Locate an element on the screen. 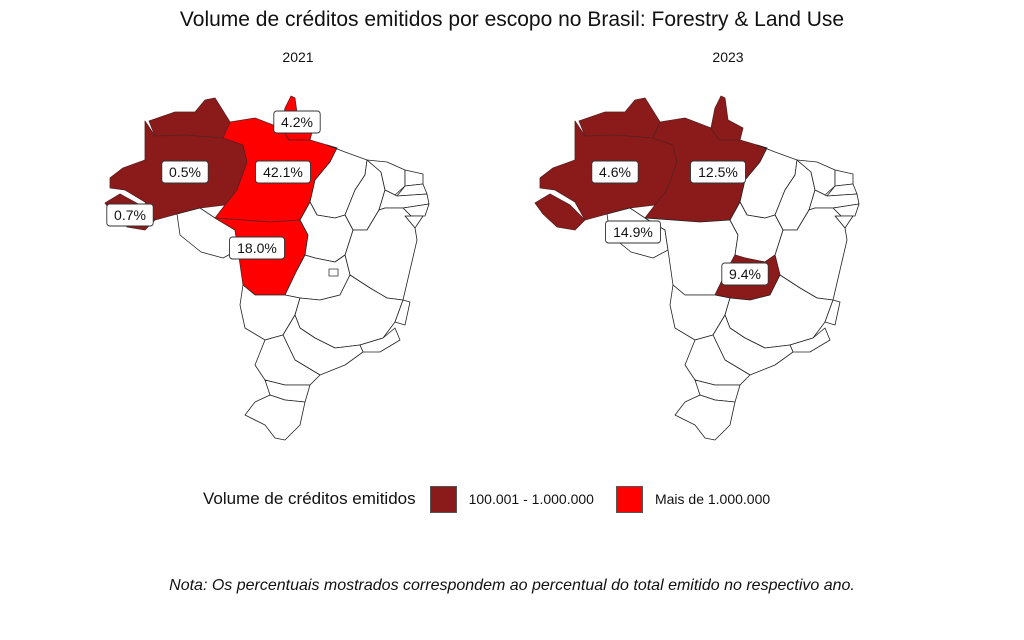 This screenshot has width=1024, height=640. percent-label: 18.0% is located at coordinates (257, 248).